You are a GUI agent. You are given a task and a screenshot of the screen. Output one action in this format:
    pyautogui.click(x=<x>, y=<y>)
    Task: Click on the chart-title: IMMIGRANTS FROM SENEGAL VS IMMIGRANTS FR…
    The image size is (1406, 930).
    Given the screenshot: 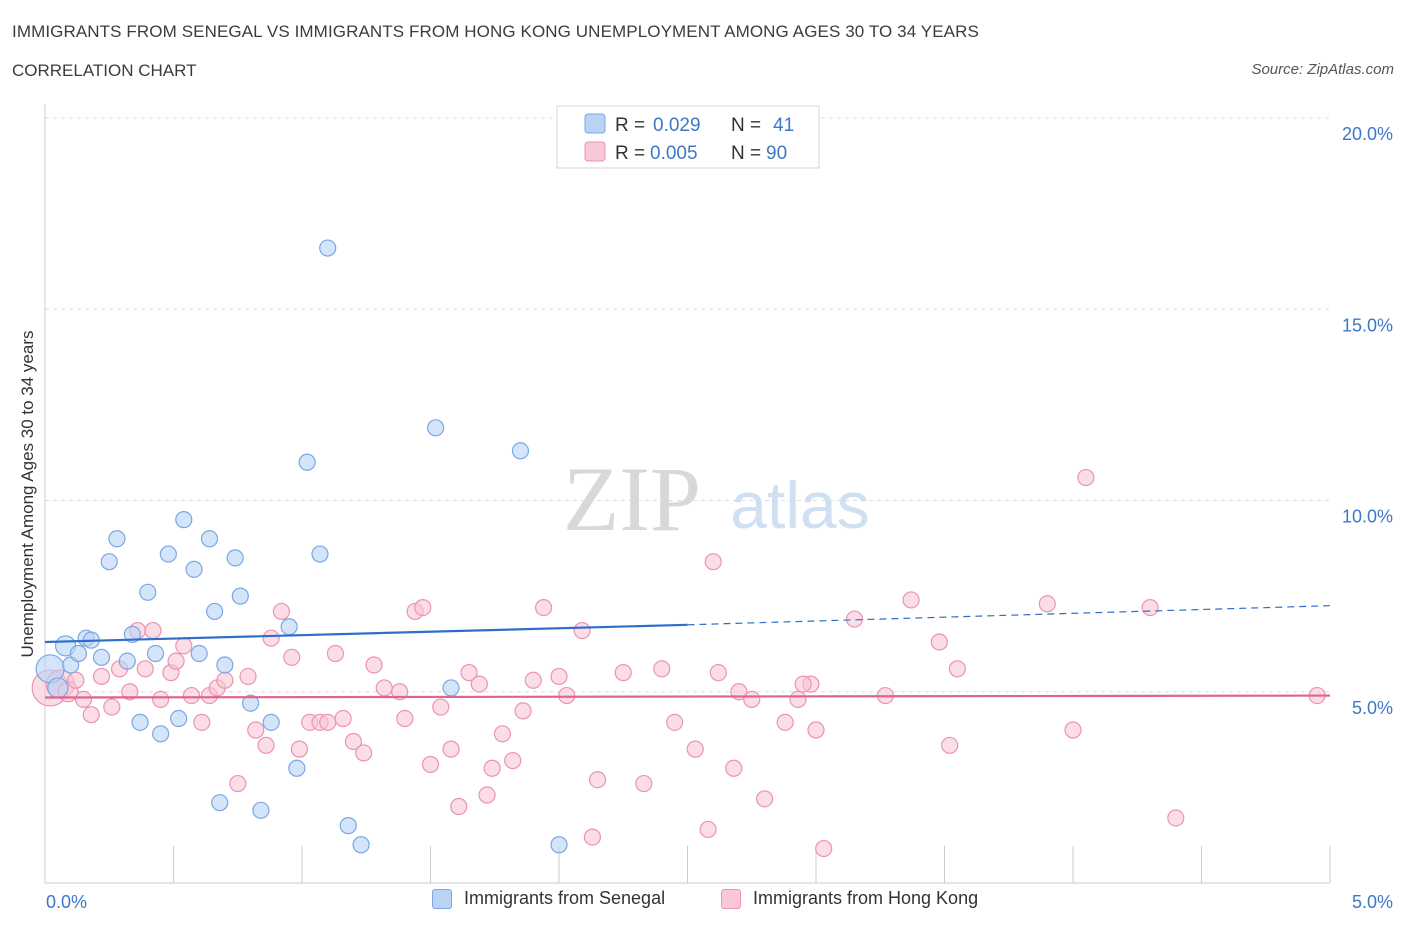 What is the action you would take?
    pyautogui.click(x=495, y=31)
    